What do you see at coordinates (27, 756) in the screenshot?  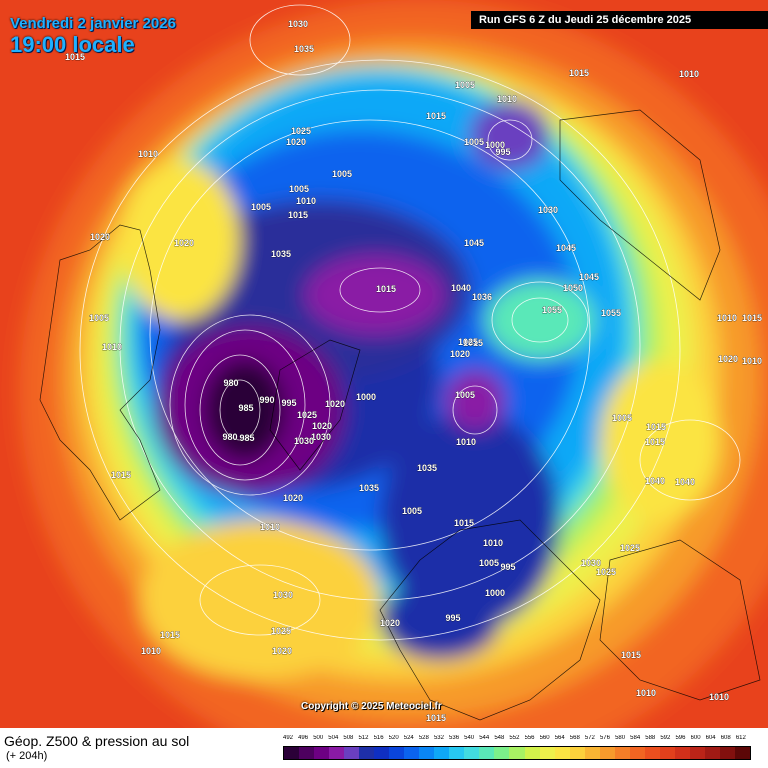 I see `forecast-hour: (+ 204h)` at bounding box center [27, 756].